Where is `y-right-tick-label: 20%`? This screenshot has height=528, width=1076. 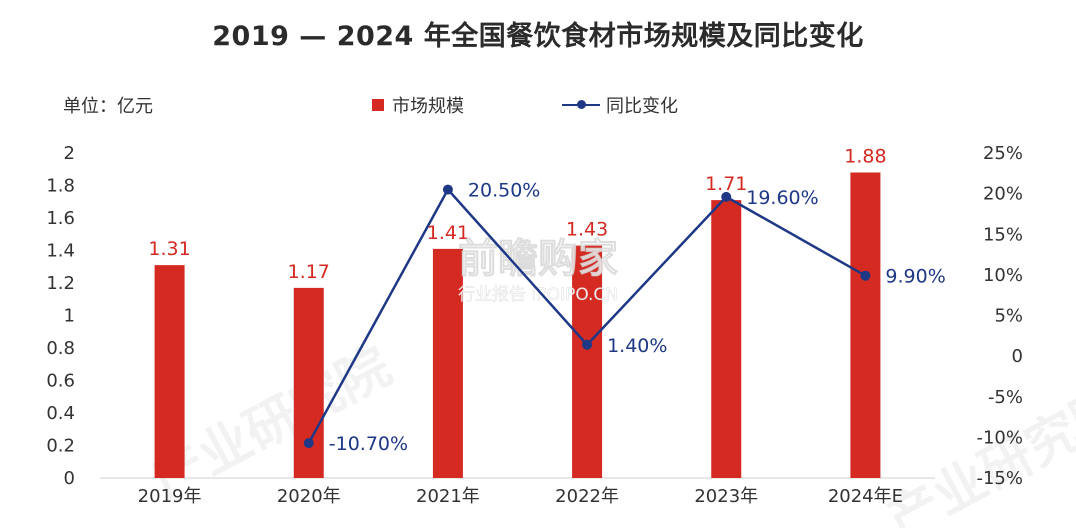 y-right-tick-label: 20% is located at coordinates (1003, 194).